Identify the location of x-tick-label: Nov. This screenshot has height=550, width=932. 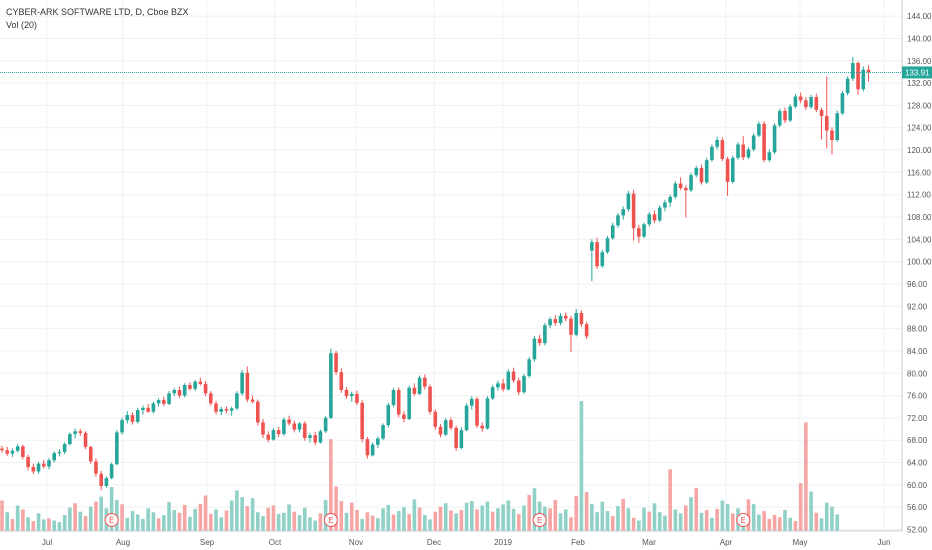
(356, 542).